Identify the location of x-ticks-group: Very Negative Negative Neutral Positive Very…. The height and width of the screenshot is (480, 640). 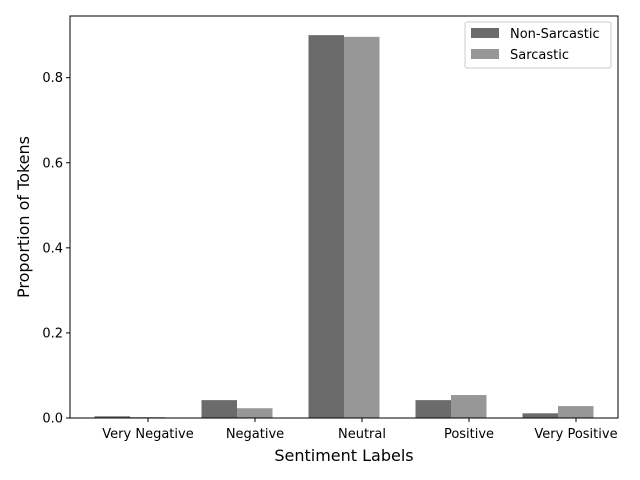
(360, 430).